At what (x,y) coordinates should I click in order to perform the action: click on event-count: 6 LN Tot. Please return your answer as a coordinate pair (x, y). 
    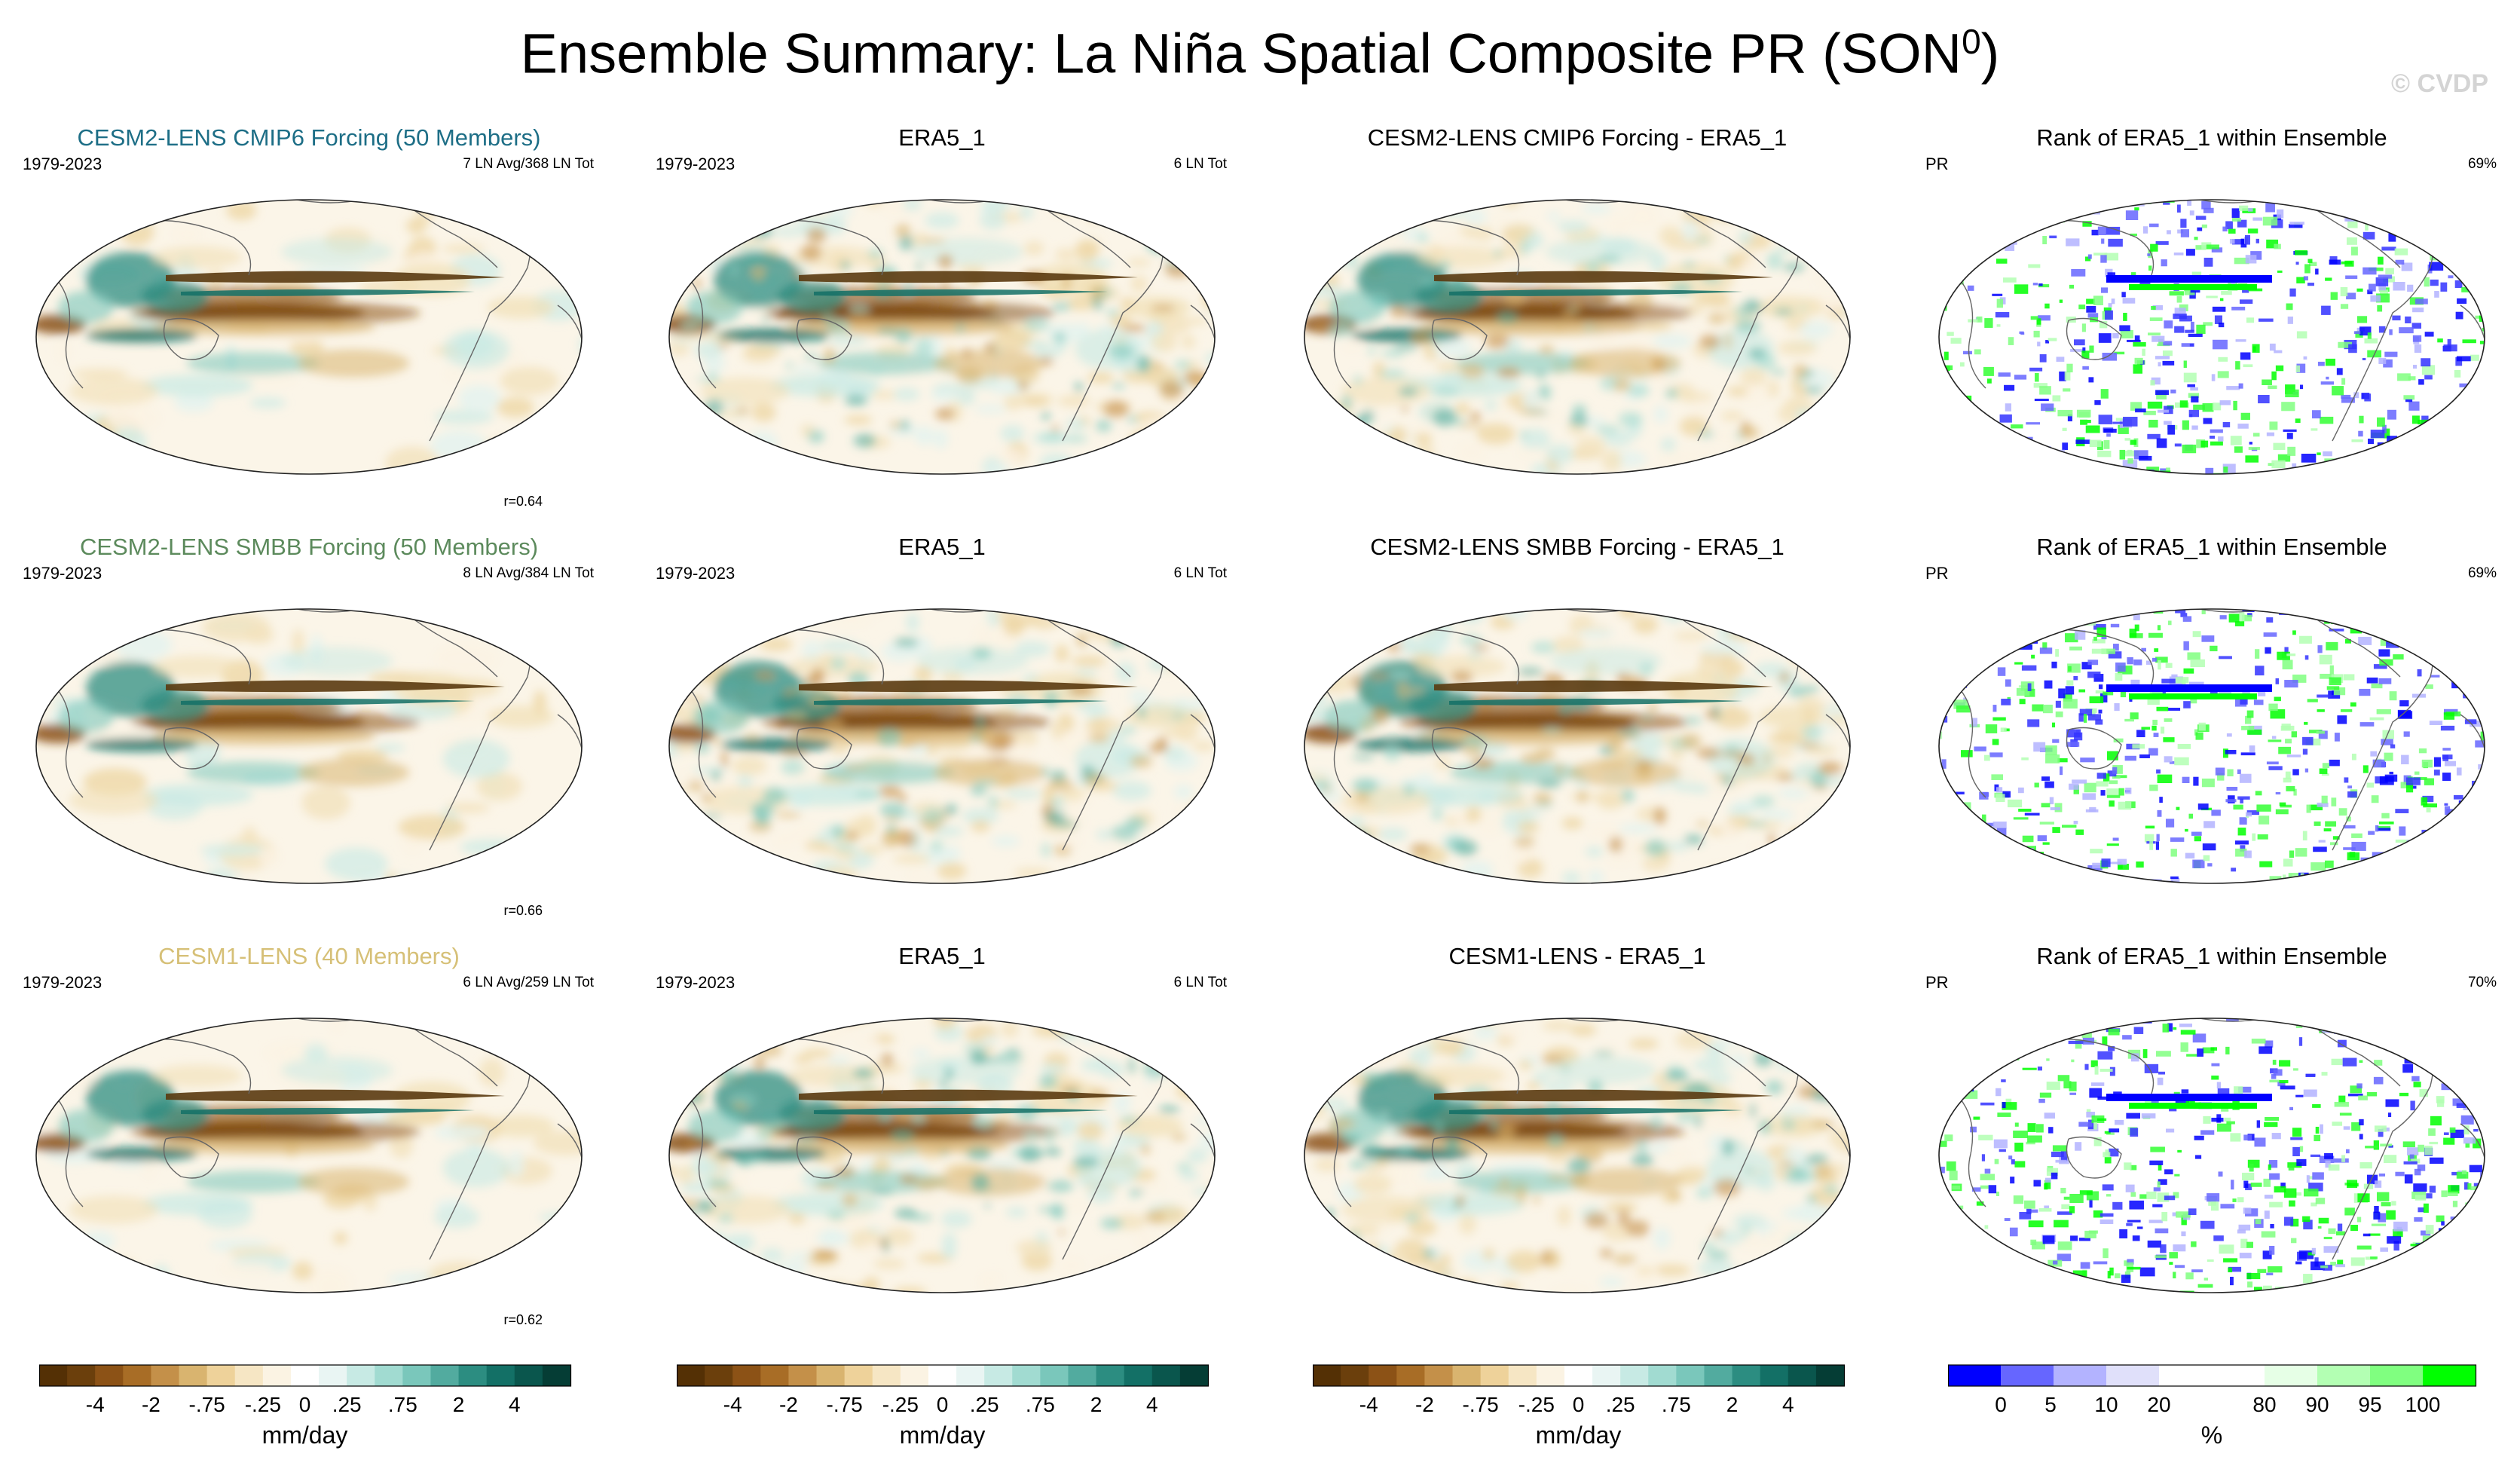
    Looking at the image, I should click on (1200, 573).